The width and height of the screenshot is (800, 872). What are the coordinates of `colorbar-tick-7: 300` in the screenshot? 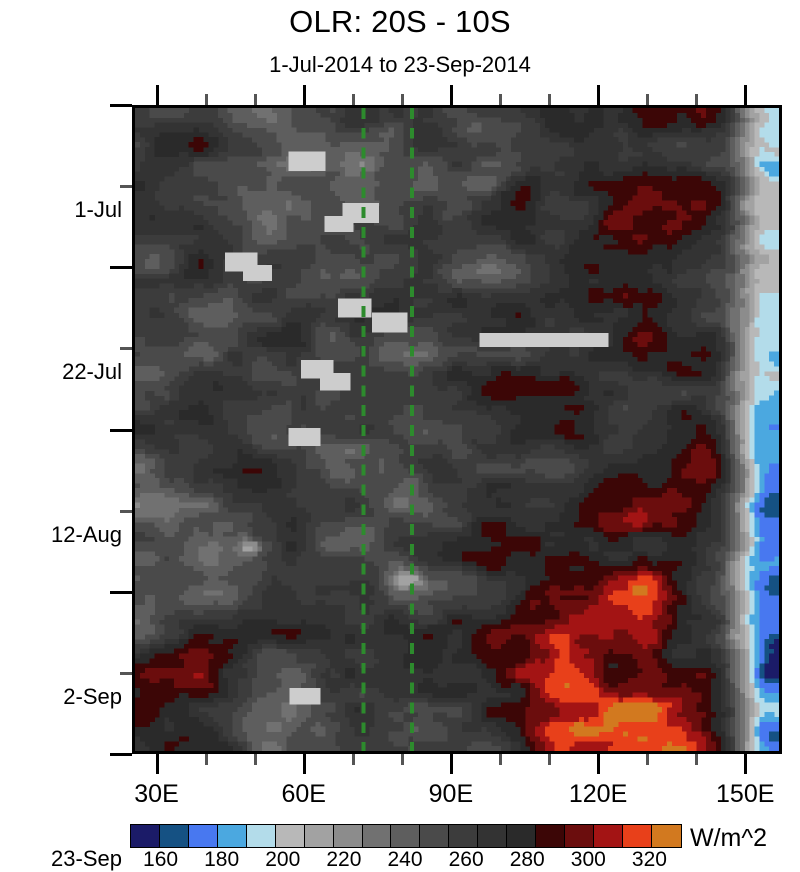 It's located at (588, 859).